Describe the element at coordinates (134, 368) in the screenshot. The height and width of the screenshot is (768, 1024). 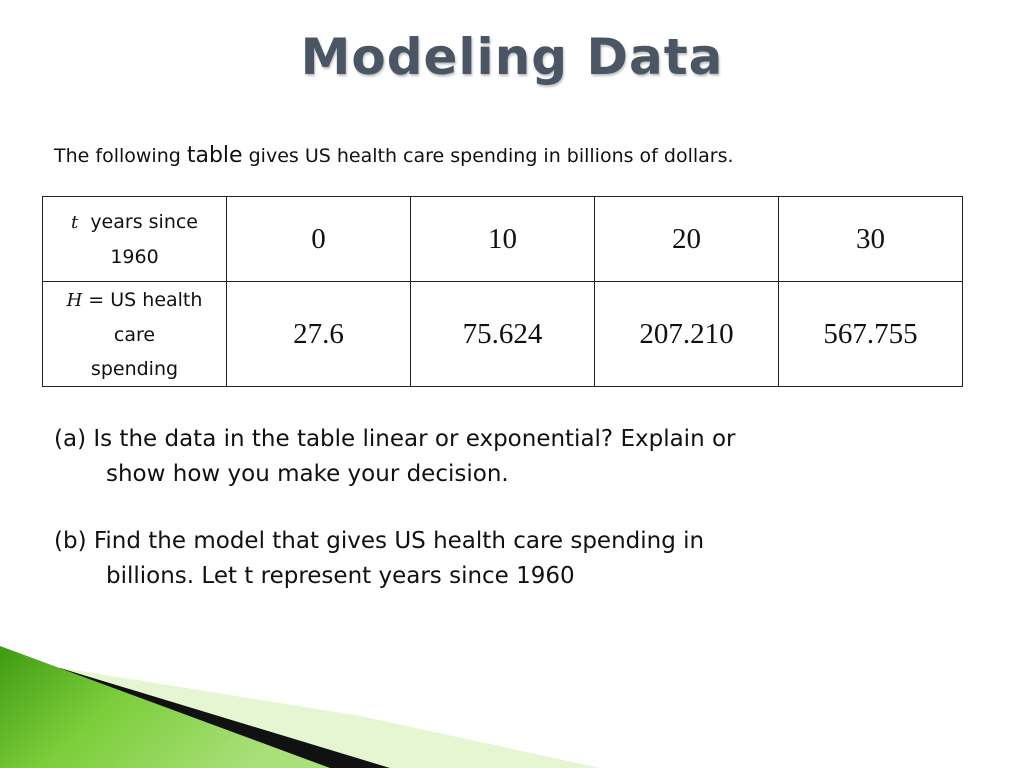
I see `spending-label-line3: spending` at that location.